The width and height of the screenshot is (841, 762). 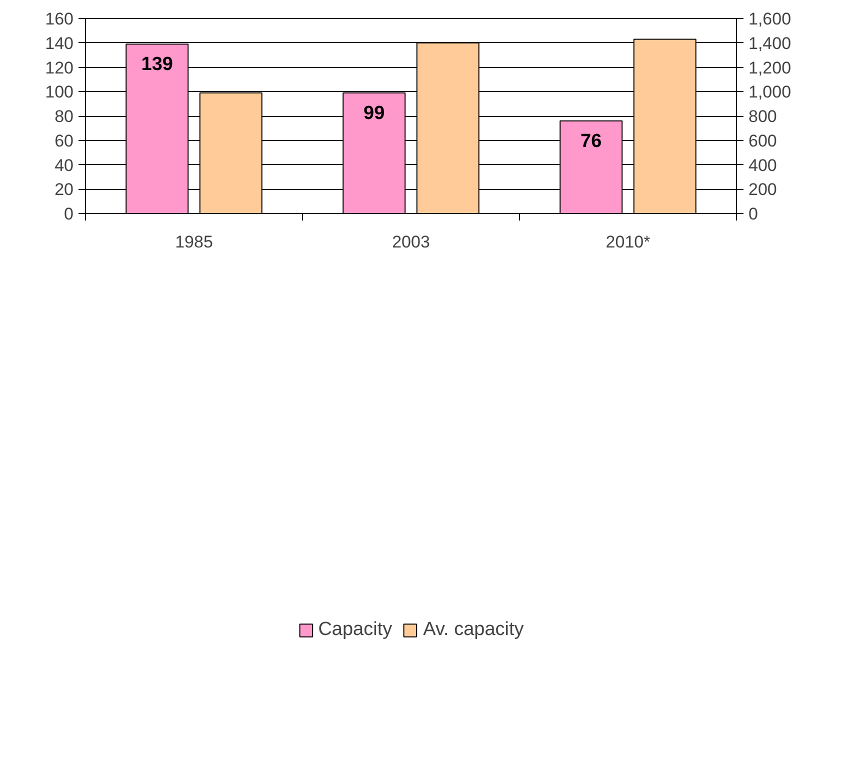 I want to click on y2-tick-label: 0, so click(x=753, y=214).